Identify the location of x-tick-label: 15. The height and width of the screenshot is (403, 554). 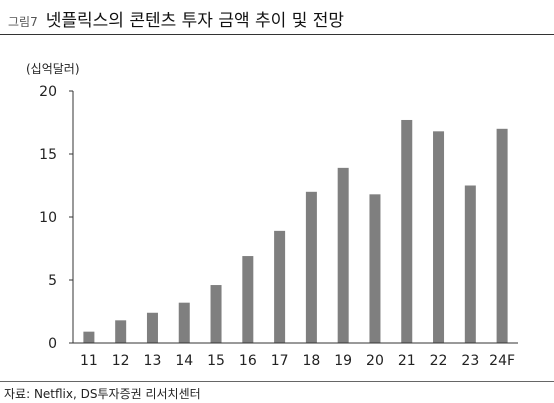
(216, 361).